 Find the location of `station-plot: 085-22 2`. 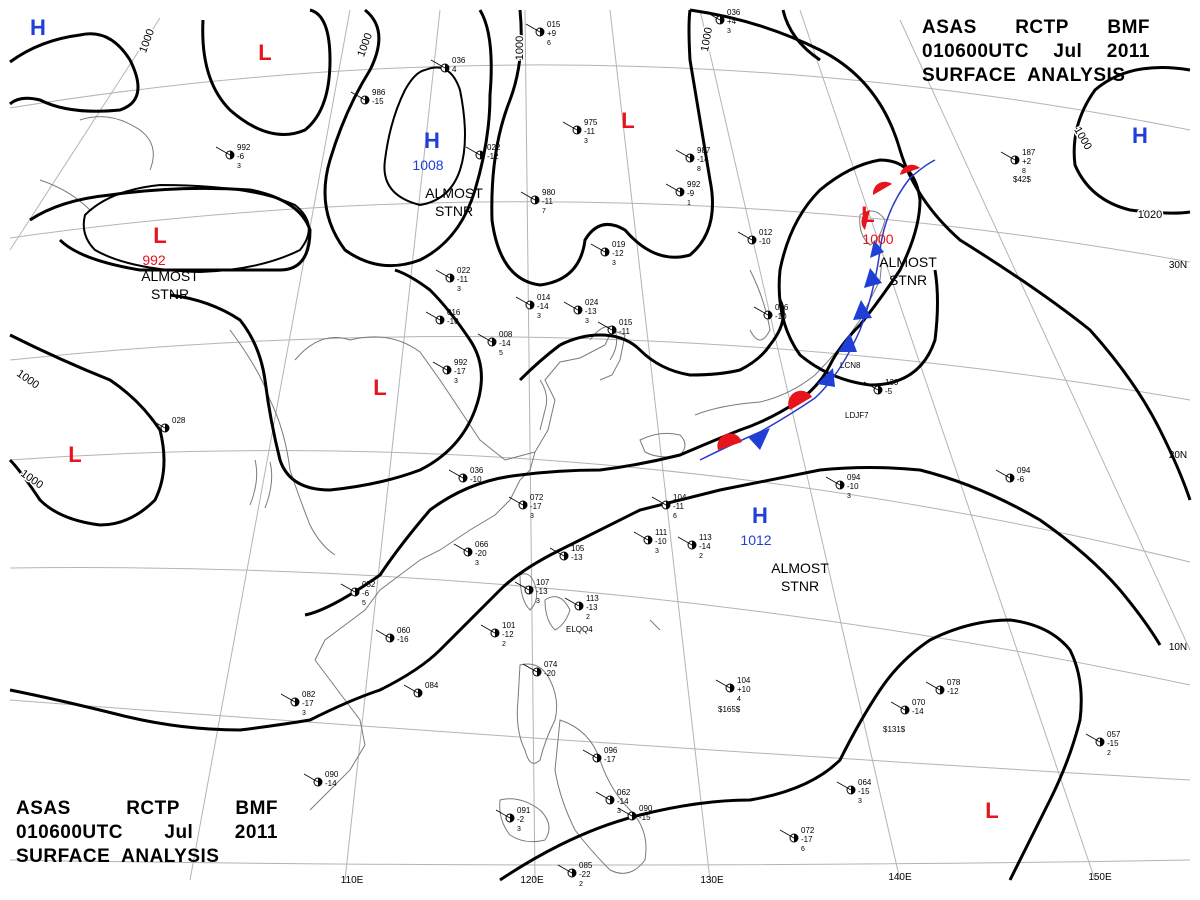

station-plot: 085-22 2 is located at coordinates (575, 874).